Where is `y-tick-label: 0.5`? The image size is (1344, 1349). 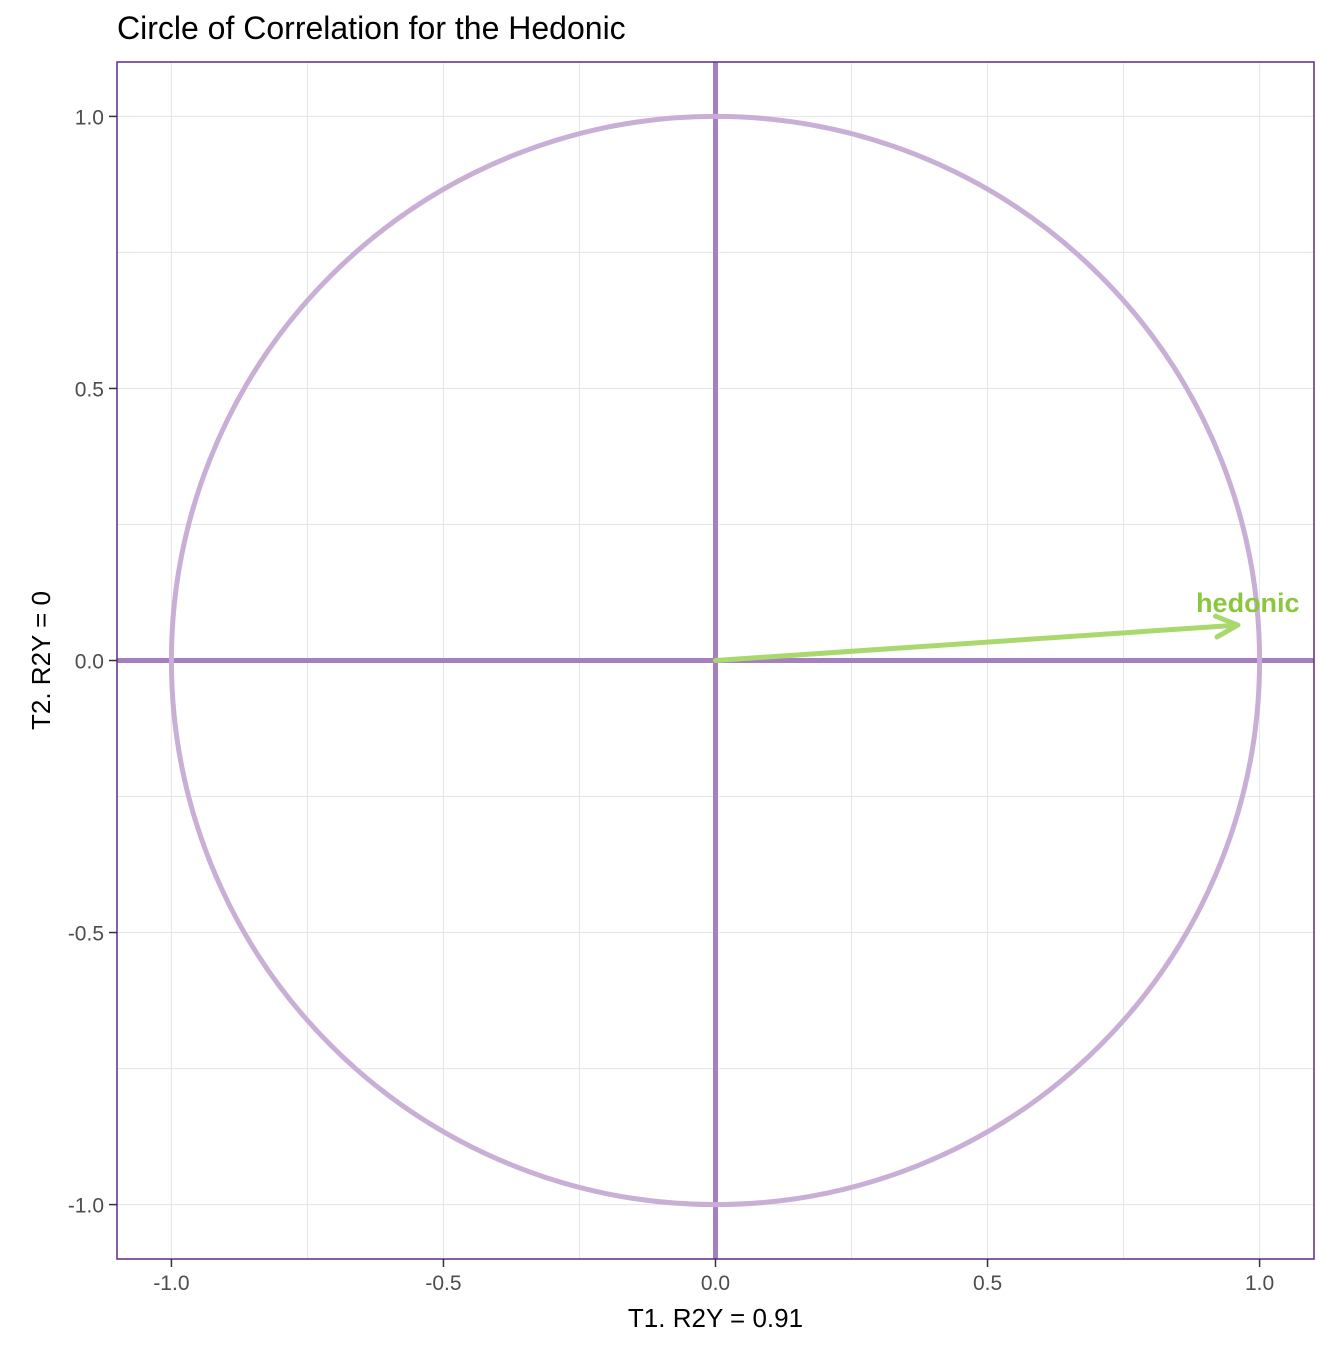 y-tick-label: 0.5 is located at coordinates (89, 389).